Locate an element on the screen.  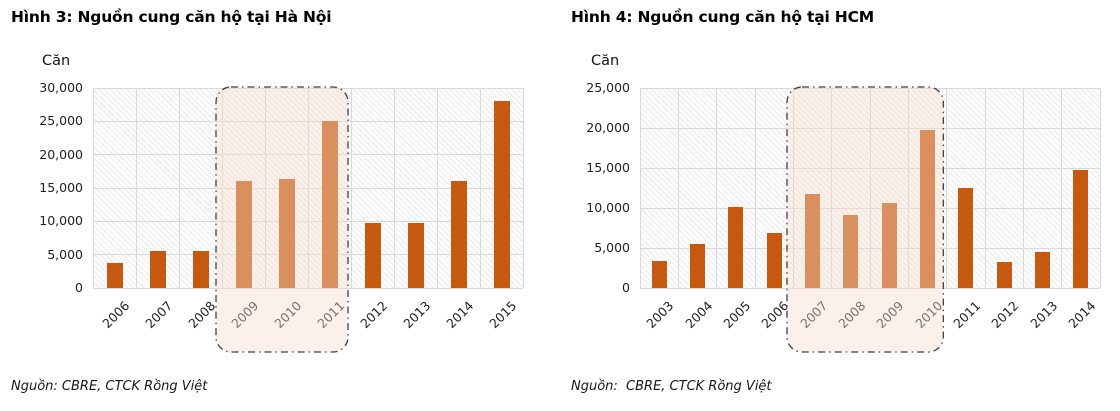
bar-2003 is located at coordinates (659, 274).